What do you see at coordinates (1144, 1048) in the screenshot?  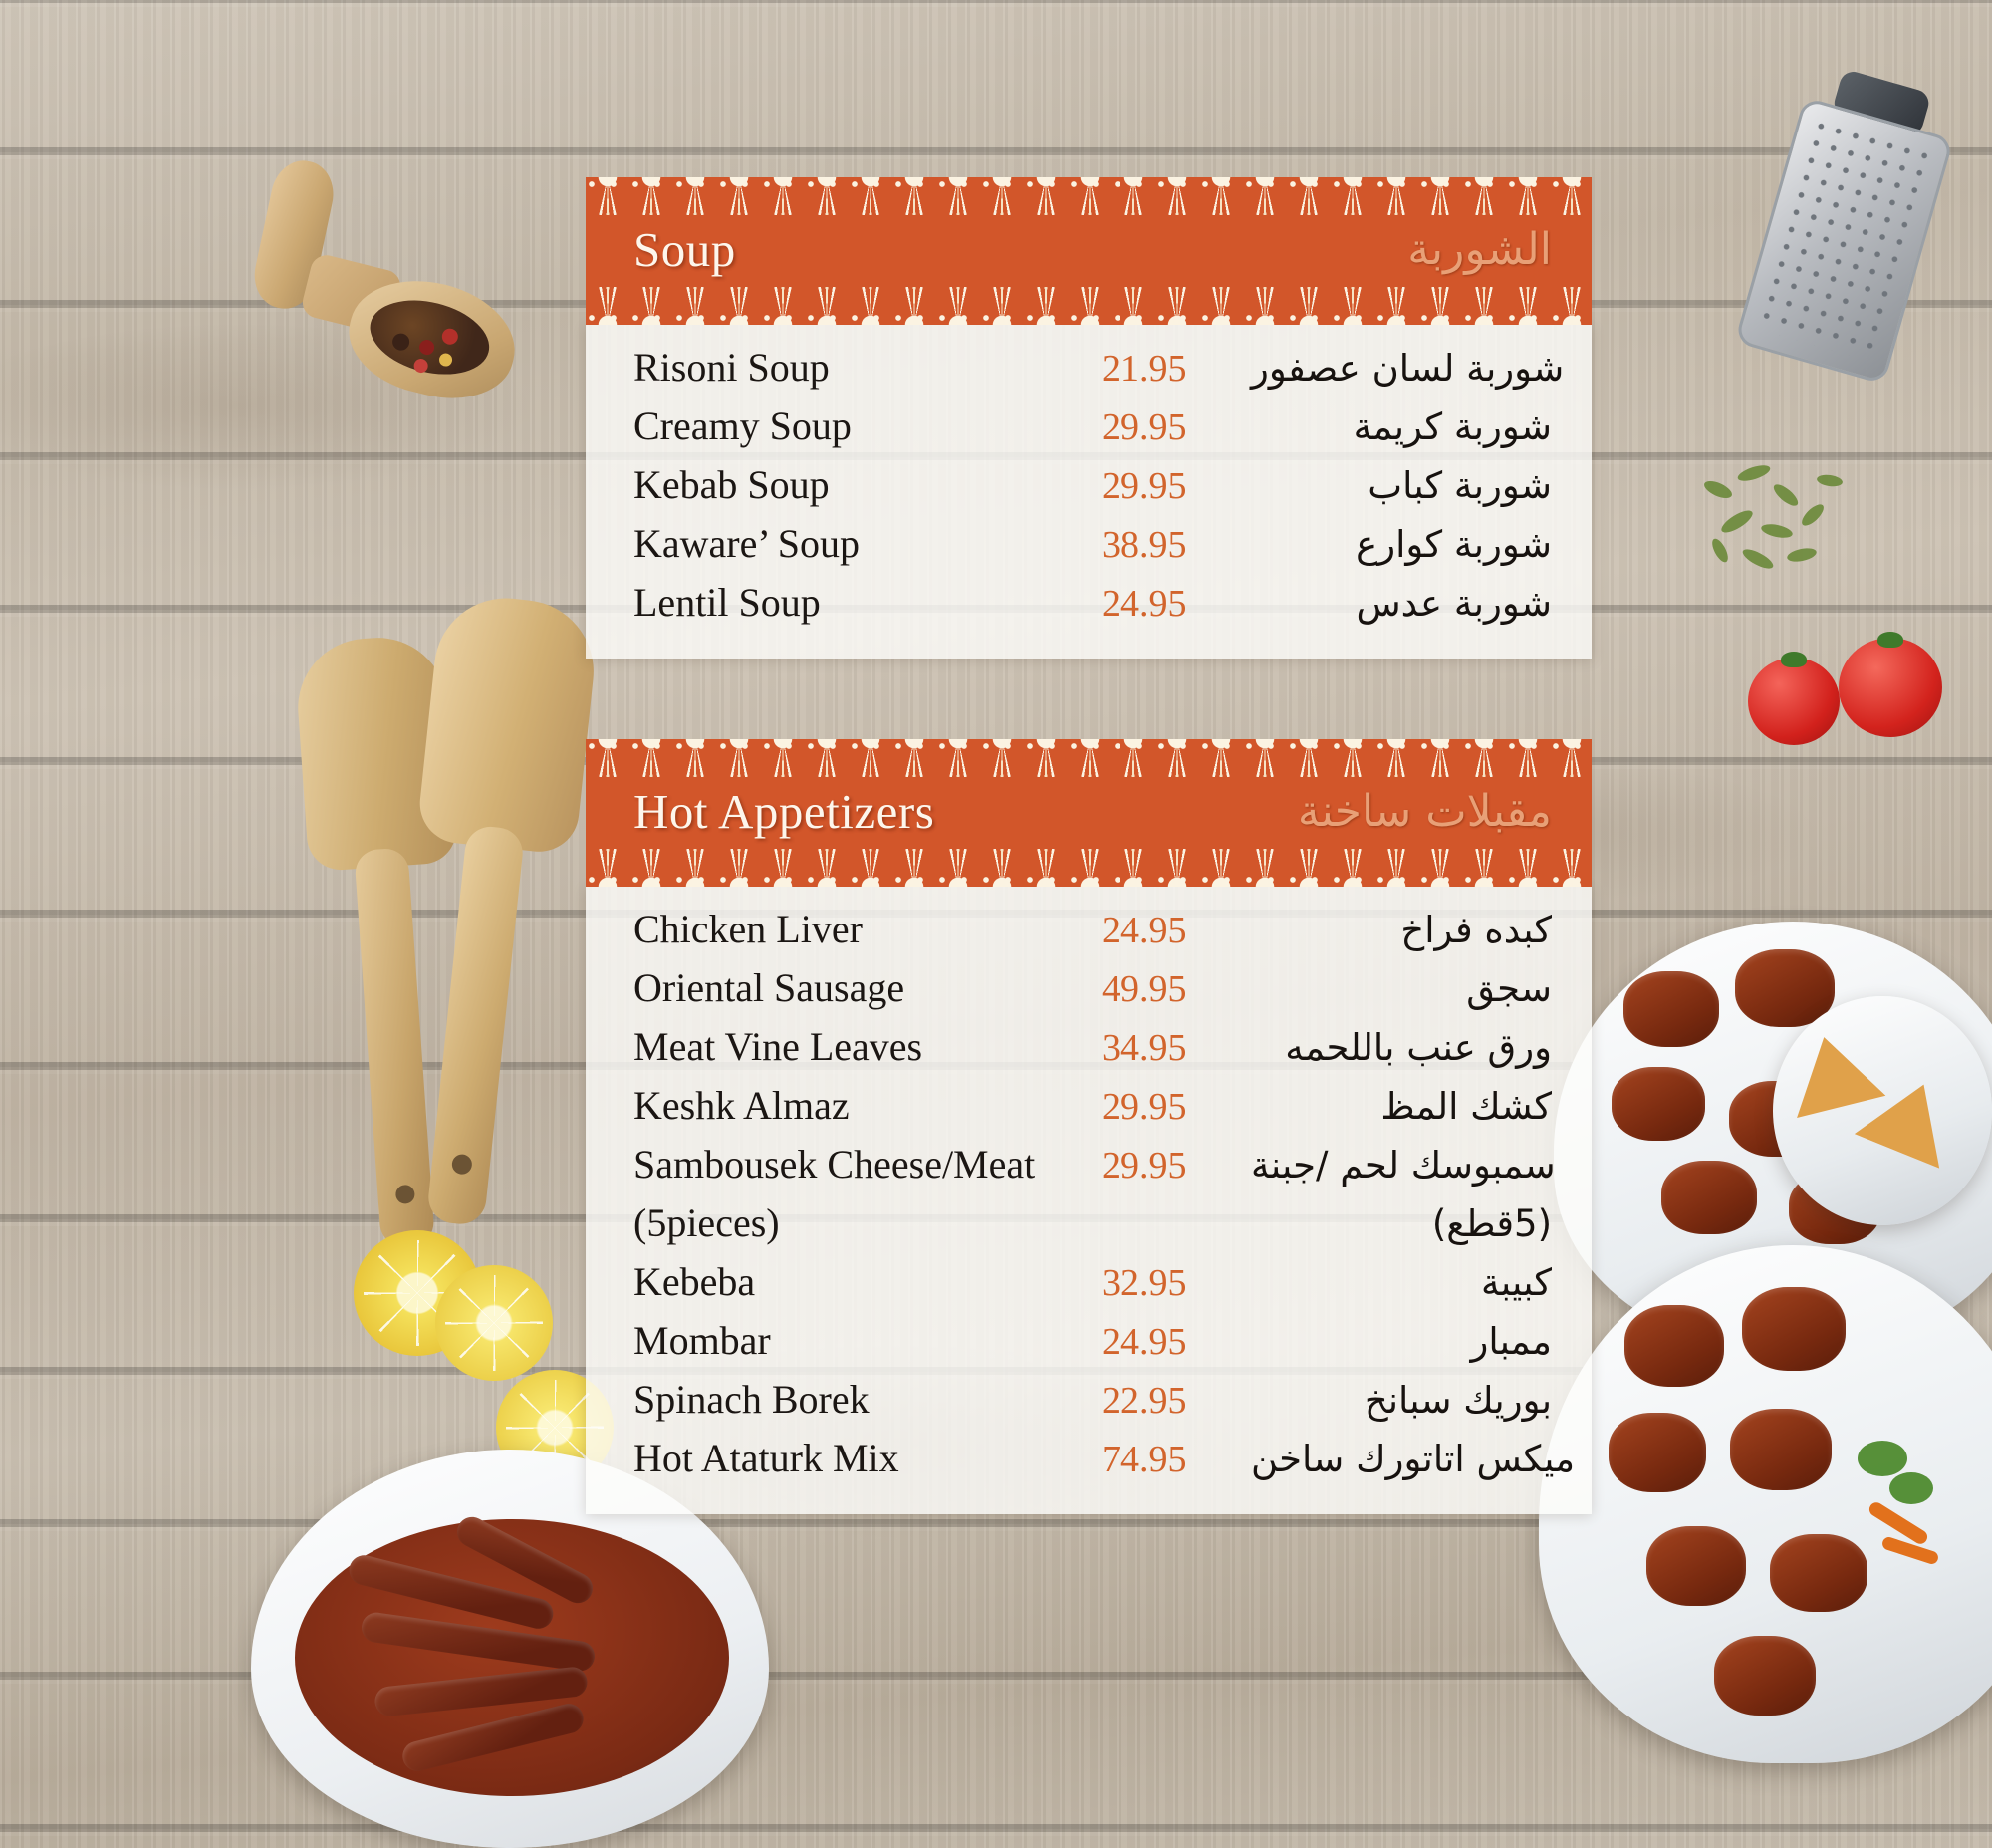 I see `item-price: 34.95` at bounding box center [1144, 1048].